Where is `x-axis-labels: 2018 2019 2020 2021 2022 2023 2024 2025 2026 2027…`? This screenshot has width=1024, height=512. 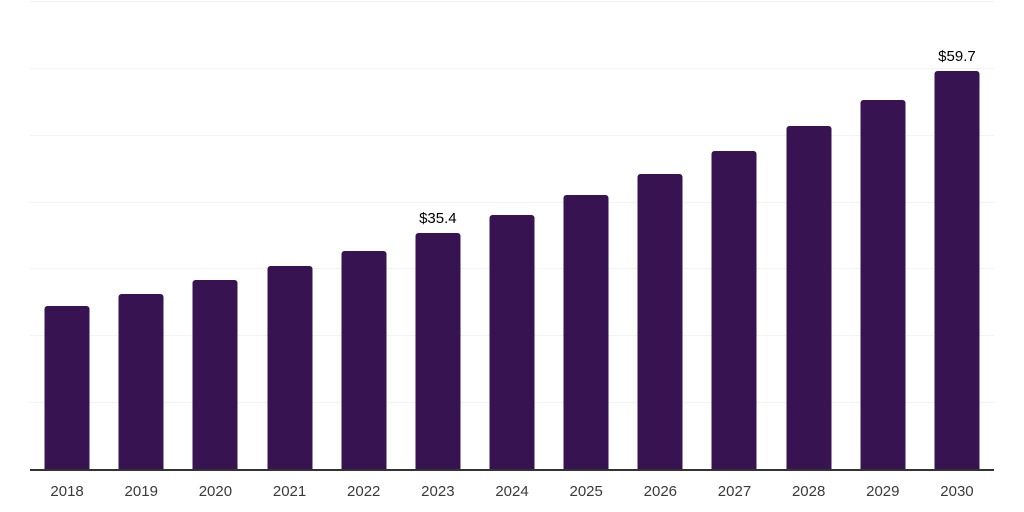 x-axis-labels: 2018 2019 2020 2021 2022 2023 2024 2025 2026 2027… is located at coordinates (512, 492).